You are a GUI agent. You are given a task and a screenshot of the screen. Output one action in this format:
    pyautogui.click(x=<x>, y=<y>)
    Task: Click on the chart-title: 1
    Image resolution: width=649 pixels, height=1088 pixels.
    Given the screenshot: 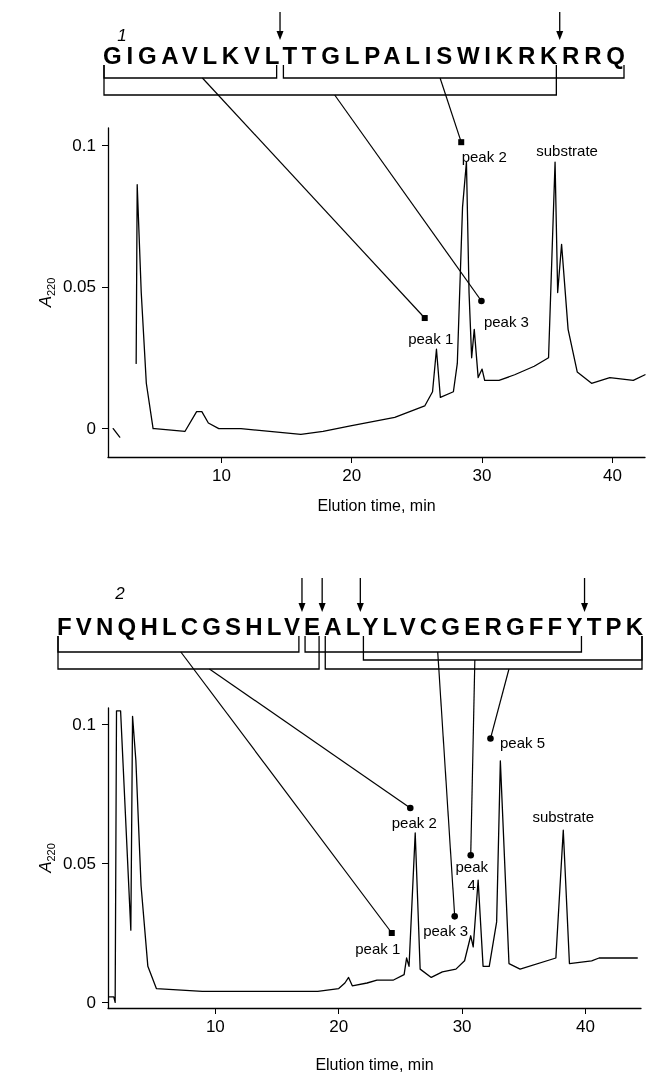 What is the action you would take?
    pyautogui.click(x=122, y=35)
    